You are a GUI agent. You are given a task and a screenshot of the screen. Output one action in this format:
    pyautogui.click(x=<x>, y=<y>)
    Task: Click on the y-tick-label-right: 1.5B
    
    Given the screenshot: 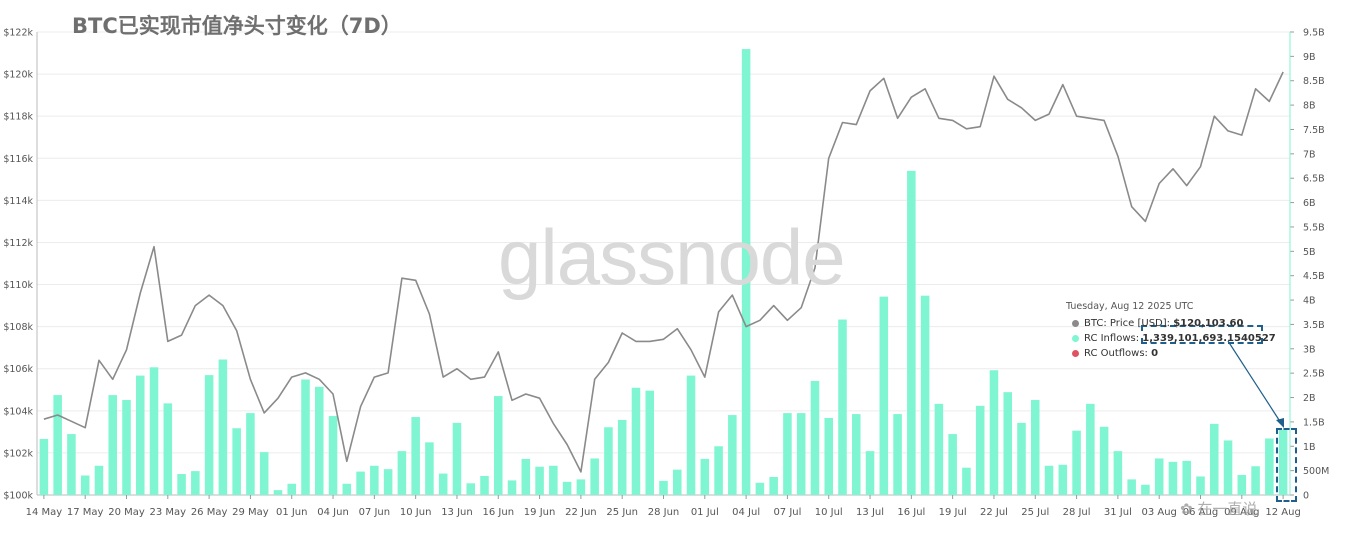 What is the action you would take?
    pyautogui.click(x=1314, y=422)
    